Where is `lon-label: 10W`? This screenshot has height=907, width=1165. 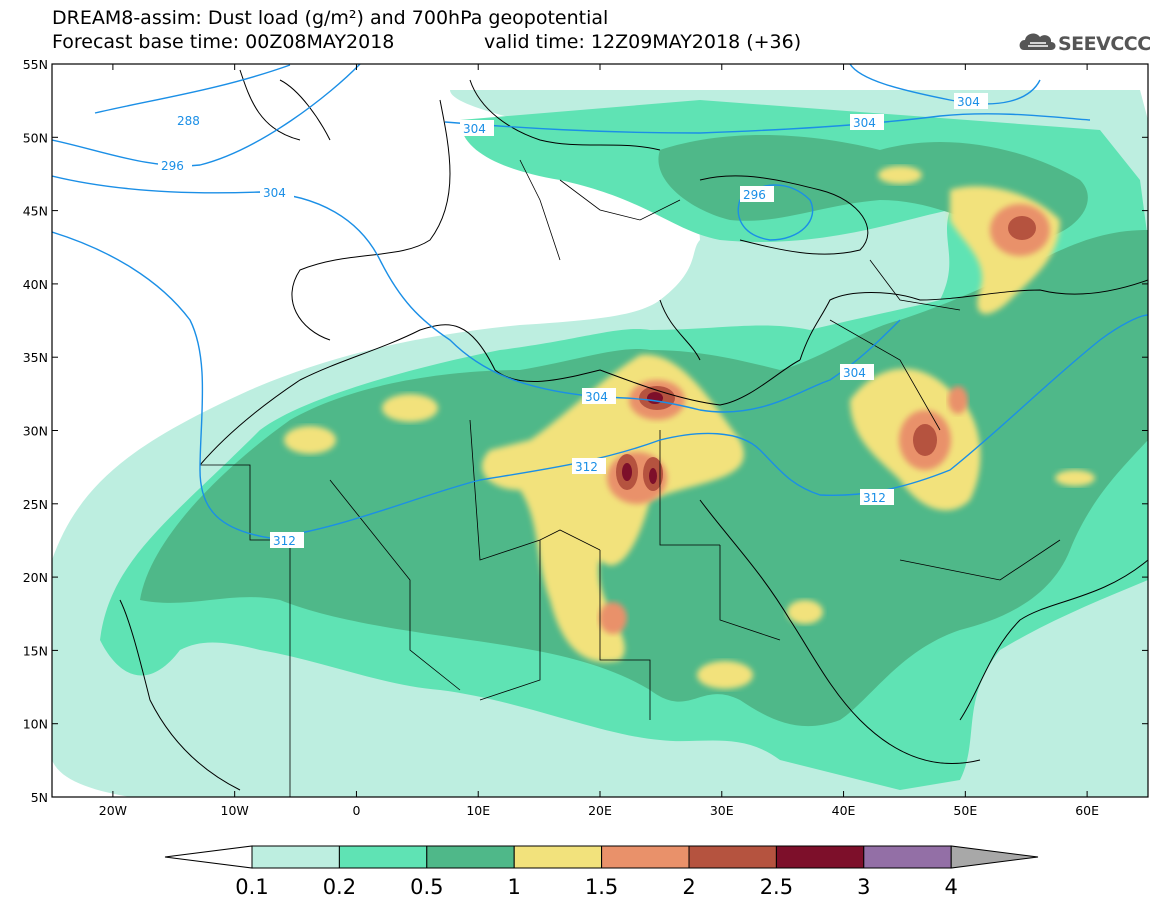 lon-label: 10W is located at coordinates (235, 810).